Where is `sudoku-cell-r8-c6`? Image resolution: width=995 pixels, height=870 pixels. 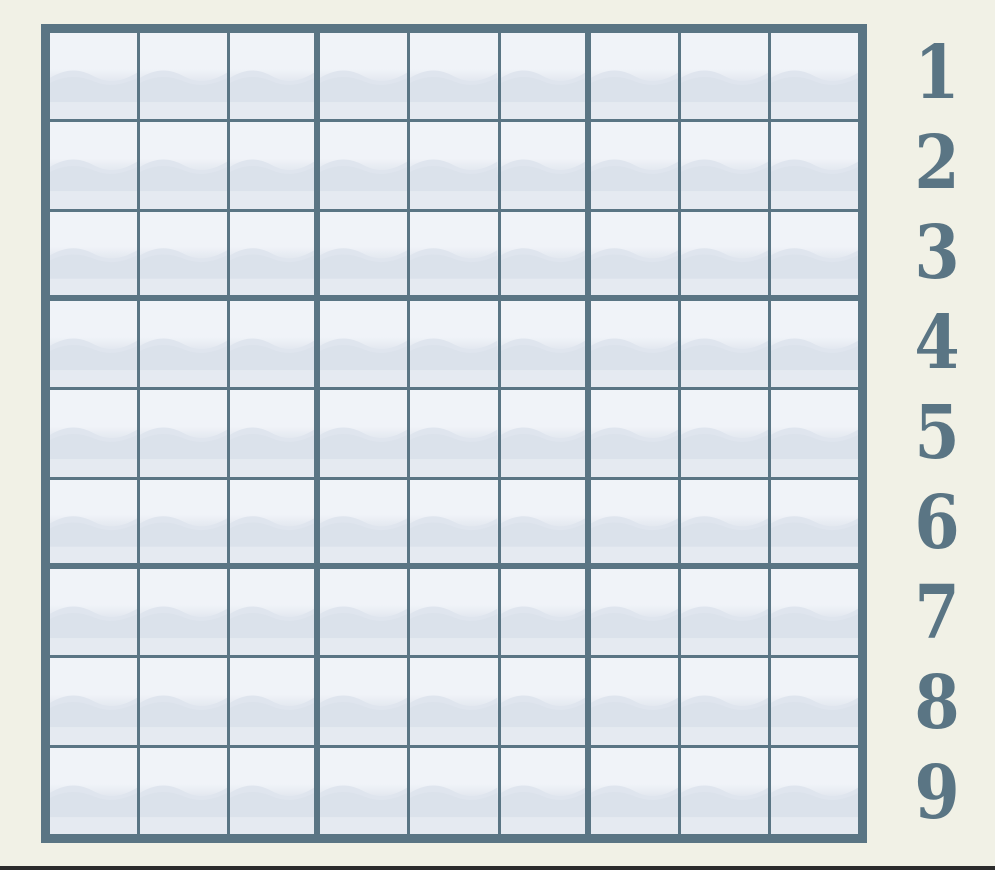
sudoku-cell-r8-c6 is located at coordinates (542, 701).